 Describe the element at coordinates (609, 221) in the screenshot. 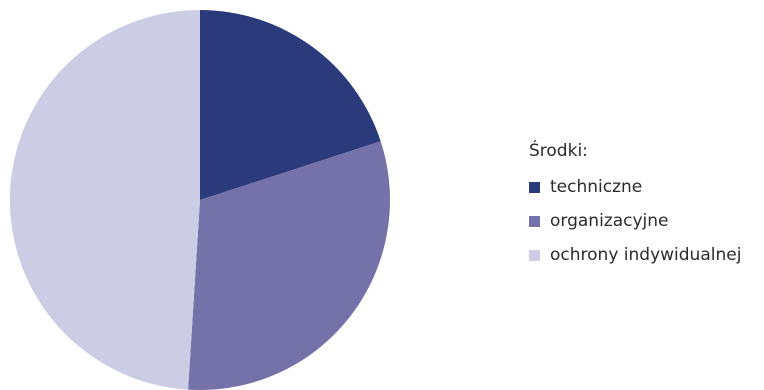

I see `legend-label-organizacyjne: organizacyjne` at that location.